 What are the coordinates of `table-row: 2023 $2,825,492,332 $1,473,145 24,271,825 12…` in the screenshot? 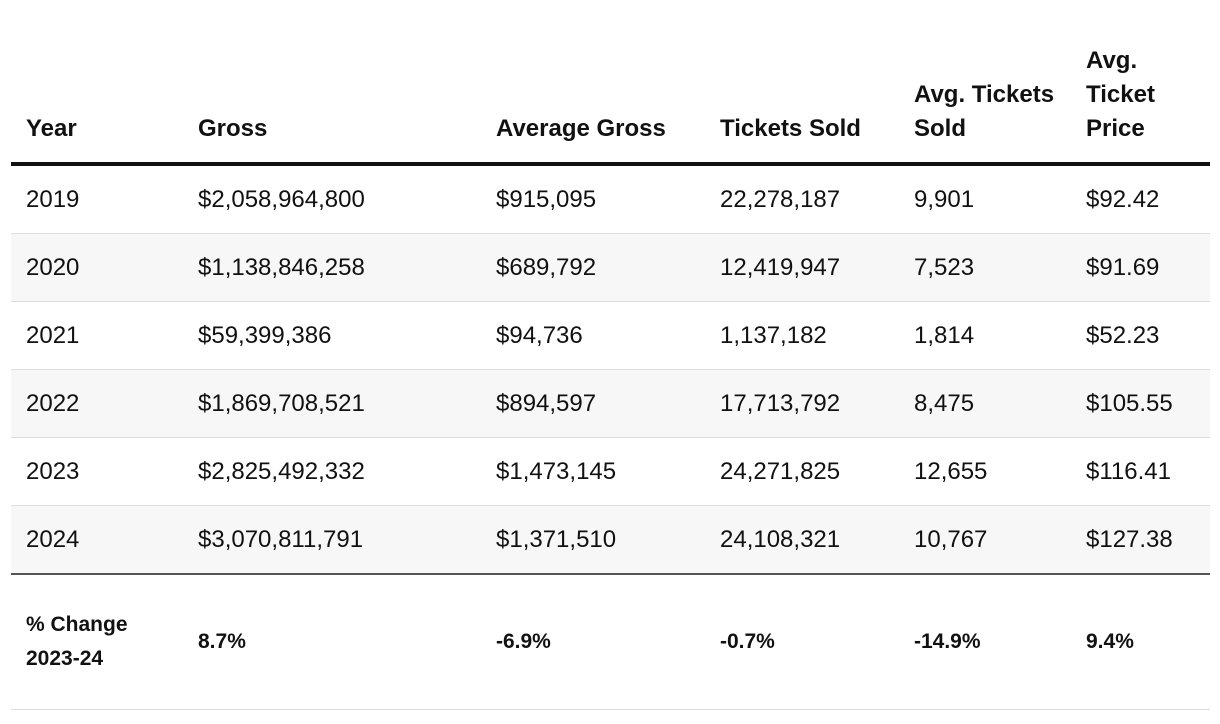 It's located at (610, 471).